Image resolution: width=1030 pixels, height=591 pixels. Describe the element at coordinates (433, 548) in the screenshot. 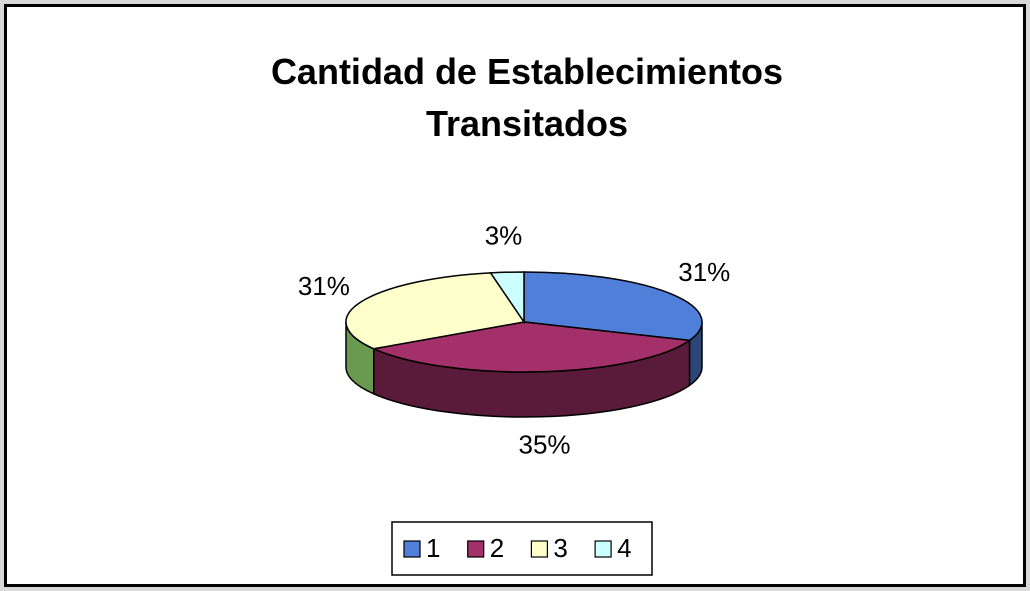

I see `legend-label: 1` at that location.